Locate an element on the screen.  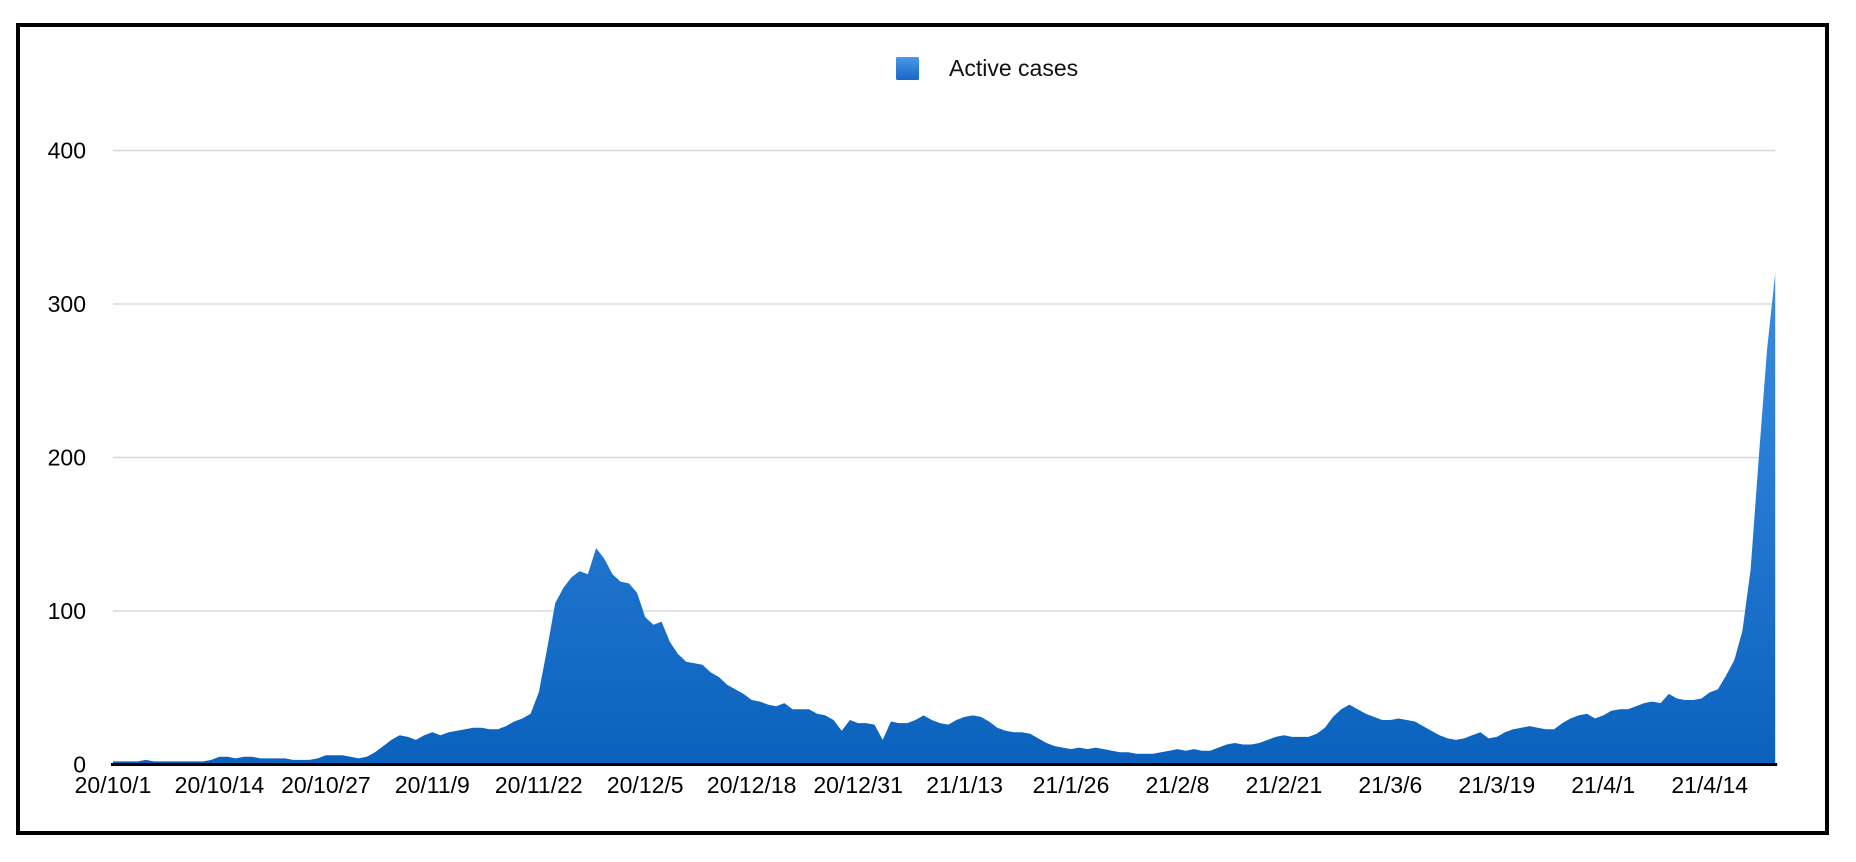
legend-label: Active cases is located at coordinates (1013, 68).